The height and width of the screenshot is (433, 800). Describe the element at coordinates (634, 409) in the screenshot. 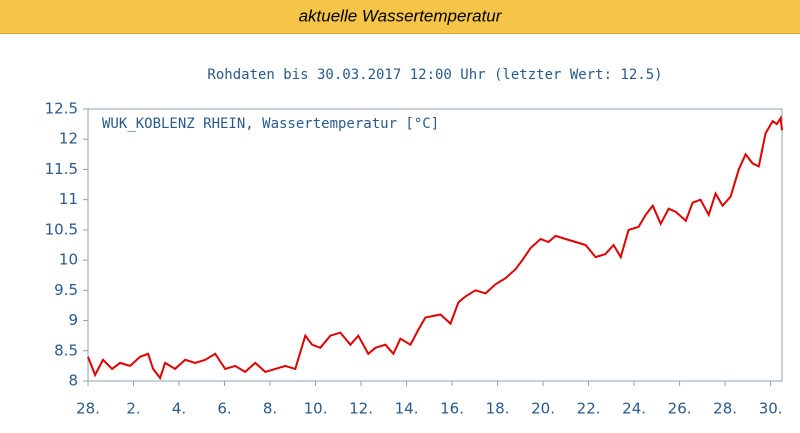

I see `x-tick-label: 24.` at that location.